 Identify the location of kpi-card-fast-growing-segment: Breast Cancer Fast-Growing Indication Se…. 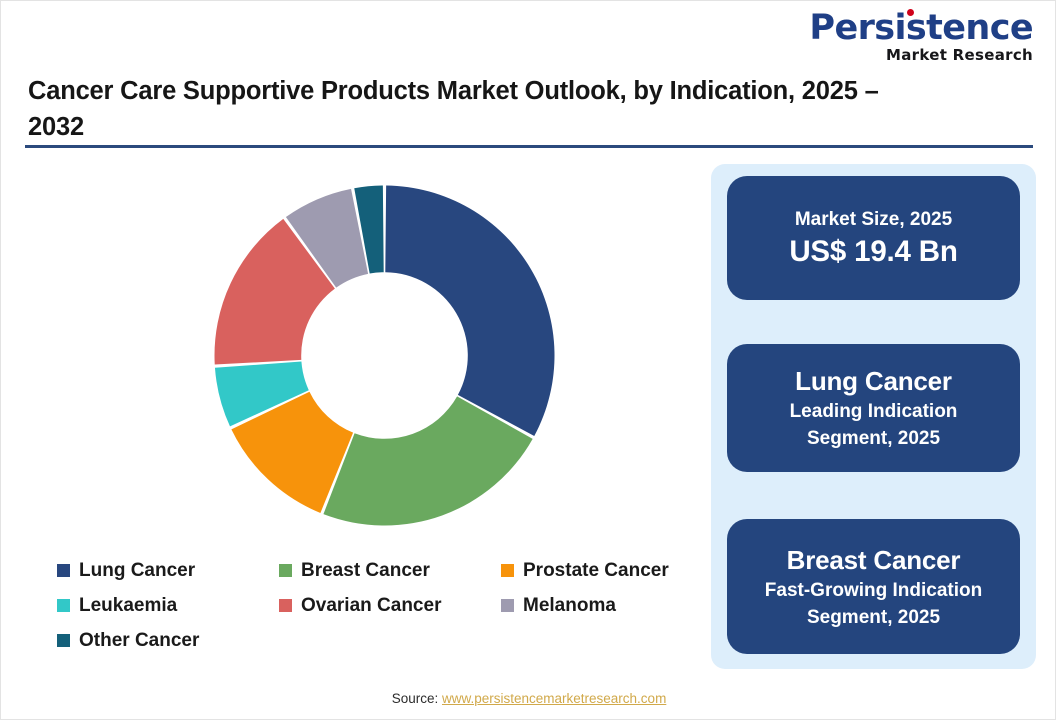
(873, 586).